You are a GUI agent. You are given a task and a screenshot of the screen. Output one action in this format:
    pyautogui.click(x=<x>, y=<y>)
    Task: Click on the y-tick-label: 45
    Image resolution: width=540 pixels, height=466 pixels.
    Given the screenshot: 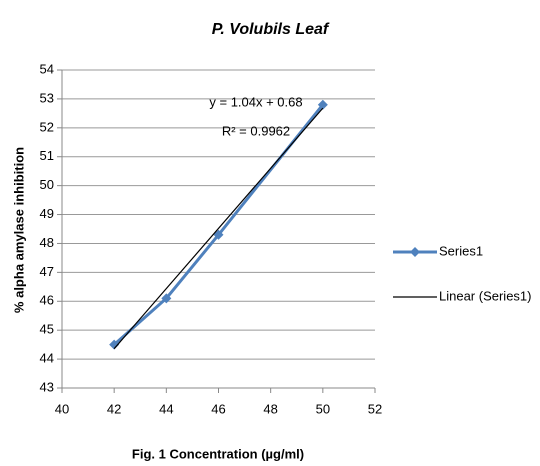 What is the action you would take?
    pyautogui.click(x=47, y=329)
    